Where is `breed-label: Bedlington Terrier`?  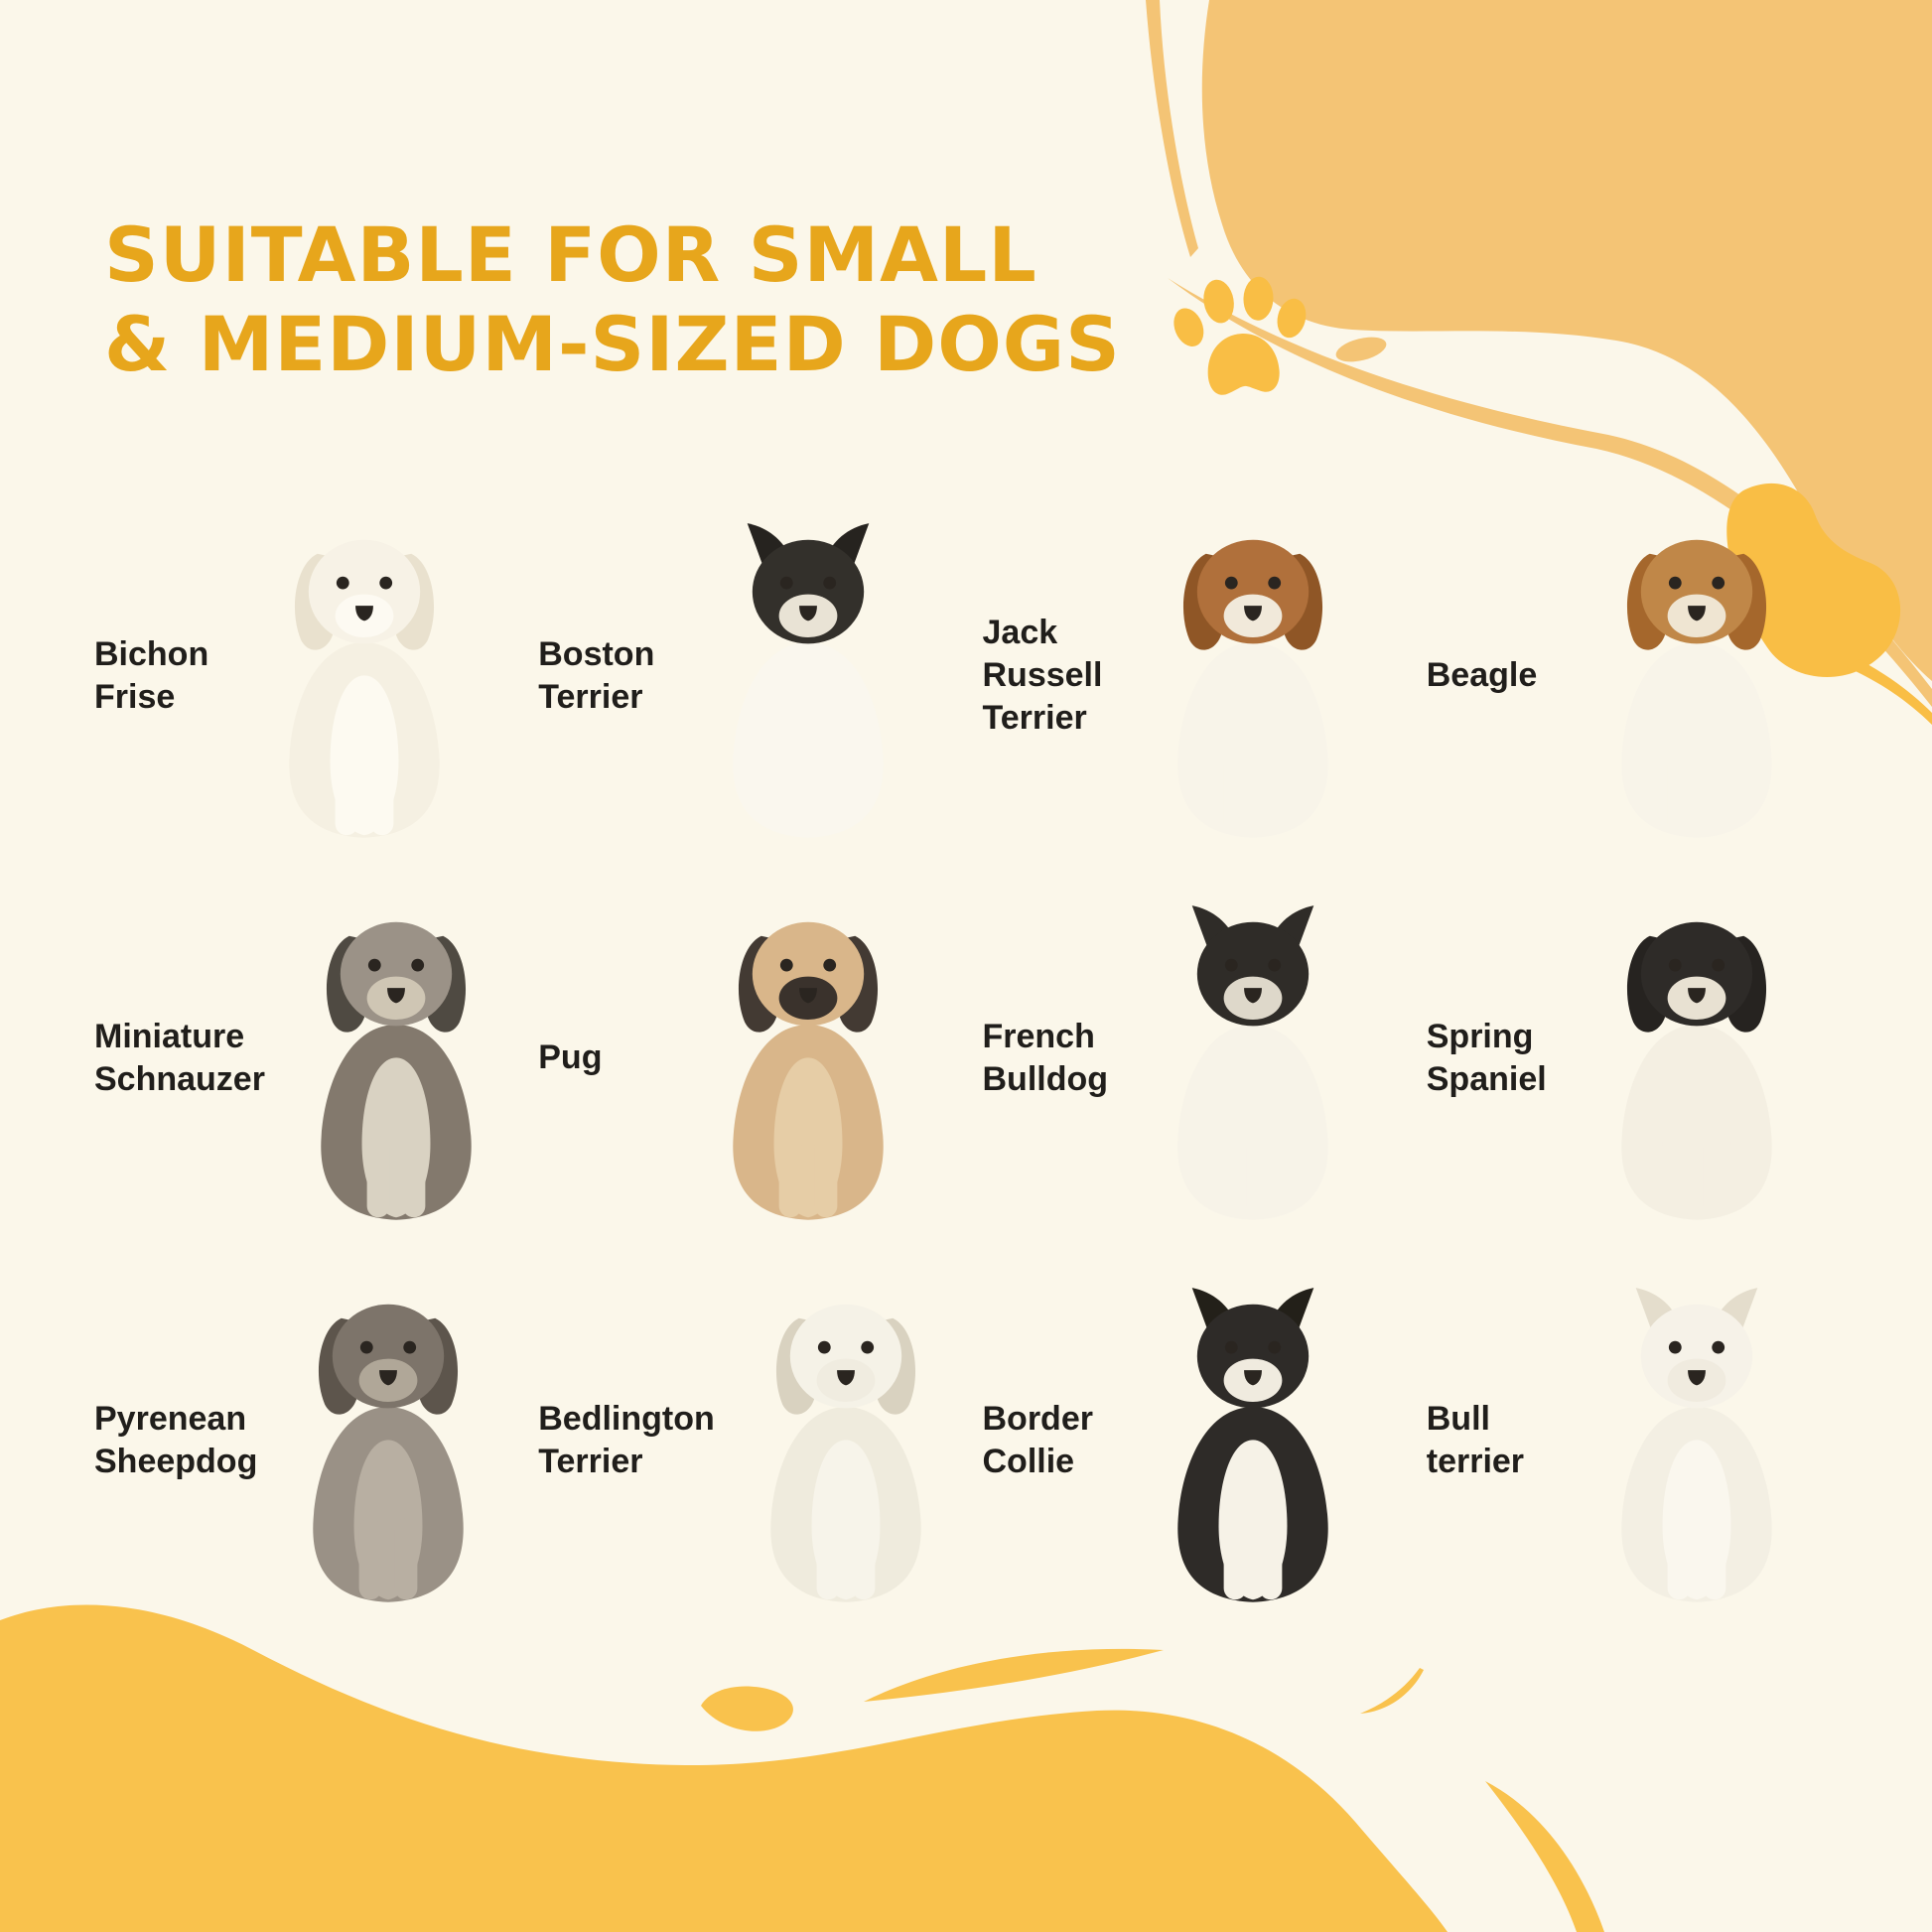 breed-label: Bedlington Terrier is located at coordinates (626, 1440).